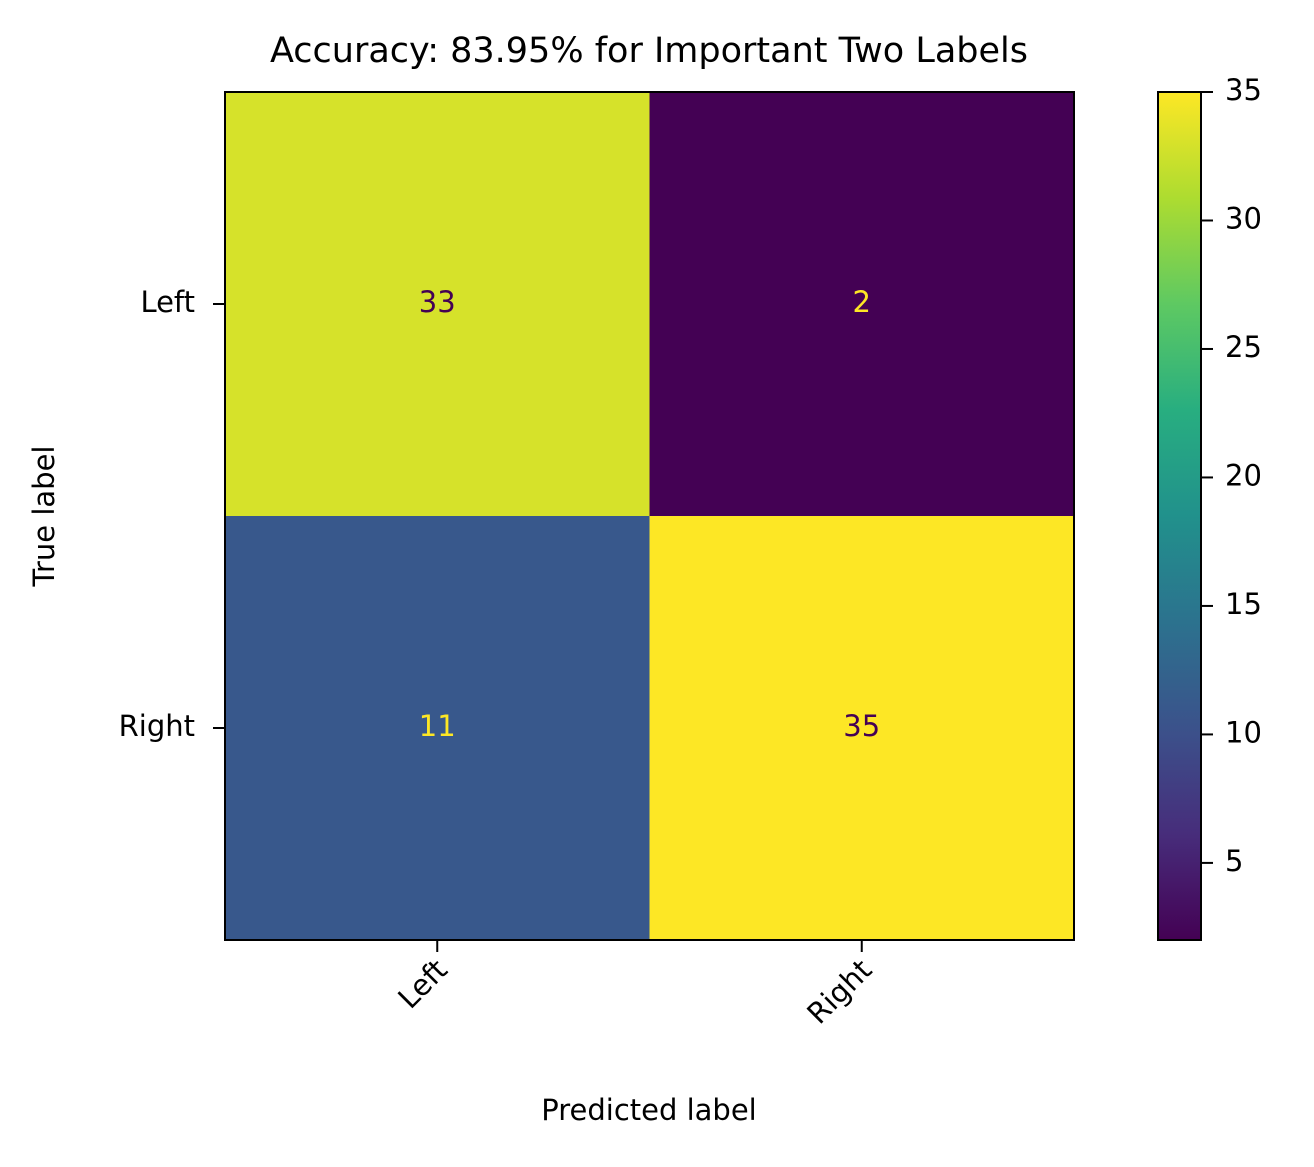 The width and height of the screenshot is (1314, 1167). Describe the element at coordinates (422, 984) in the screenshot. I see `x-tick-label: Left` at that location.